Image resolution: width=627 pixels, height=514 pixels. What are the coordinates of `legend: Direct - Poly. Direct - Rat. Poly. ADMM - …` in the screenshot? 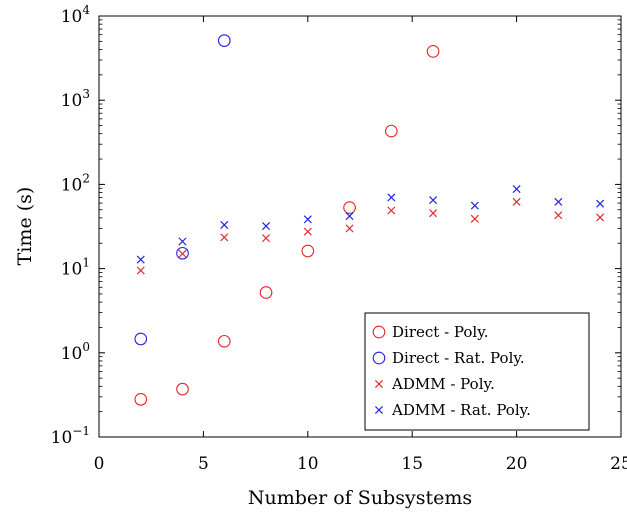 It's located at (477, 371).